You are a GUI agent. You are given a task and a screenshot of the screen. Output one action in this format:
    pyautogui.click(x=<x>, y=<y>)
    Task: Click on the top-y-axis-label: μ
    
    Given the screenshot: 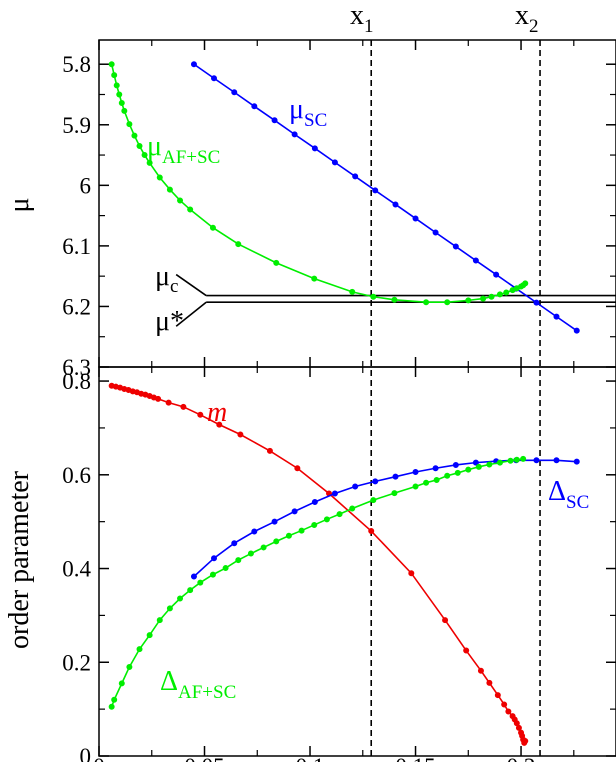 What is the action you would take?
    pyautogui.click(x=19, y=204)
    